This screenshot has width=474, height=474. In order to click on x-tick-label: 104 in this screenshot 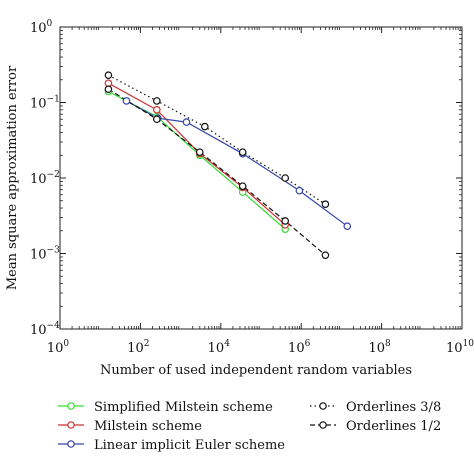, I will do `click(219, 347)`.